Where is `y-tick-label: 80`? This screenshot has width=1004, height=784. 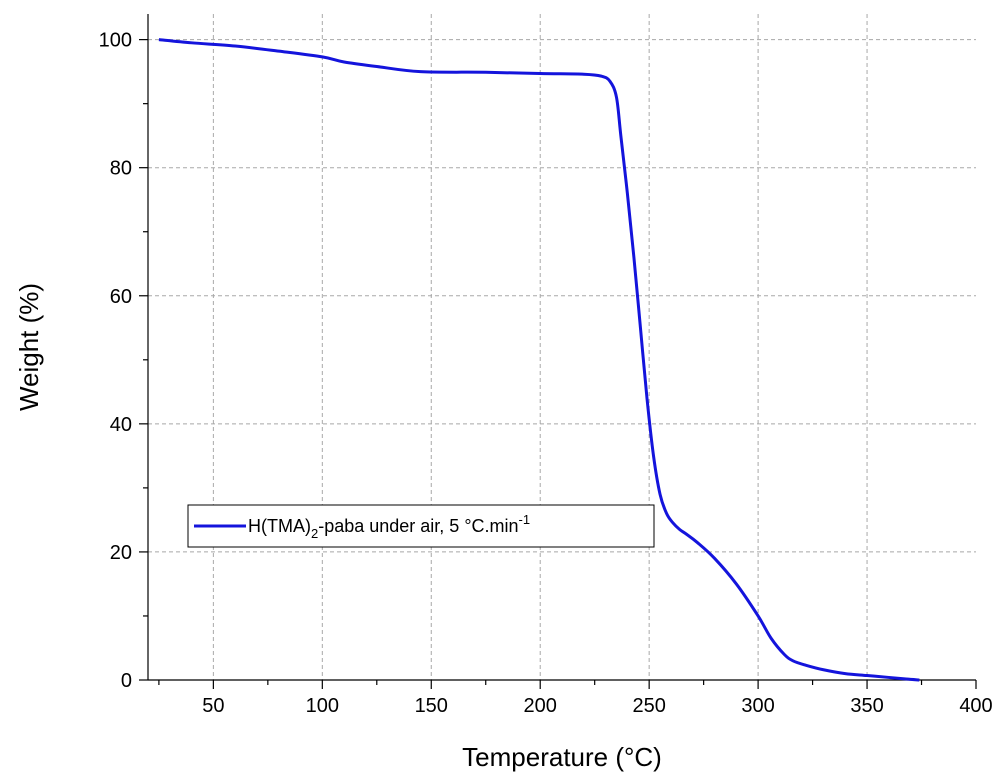 y-tick-label: 80 is located at coordinates (121, 169).